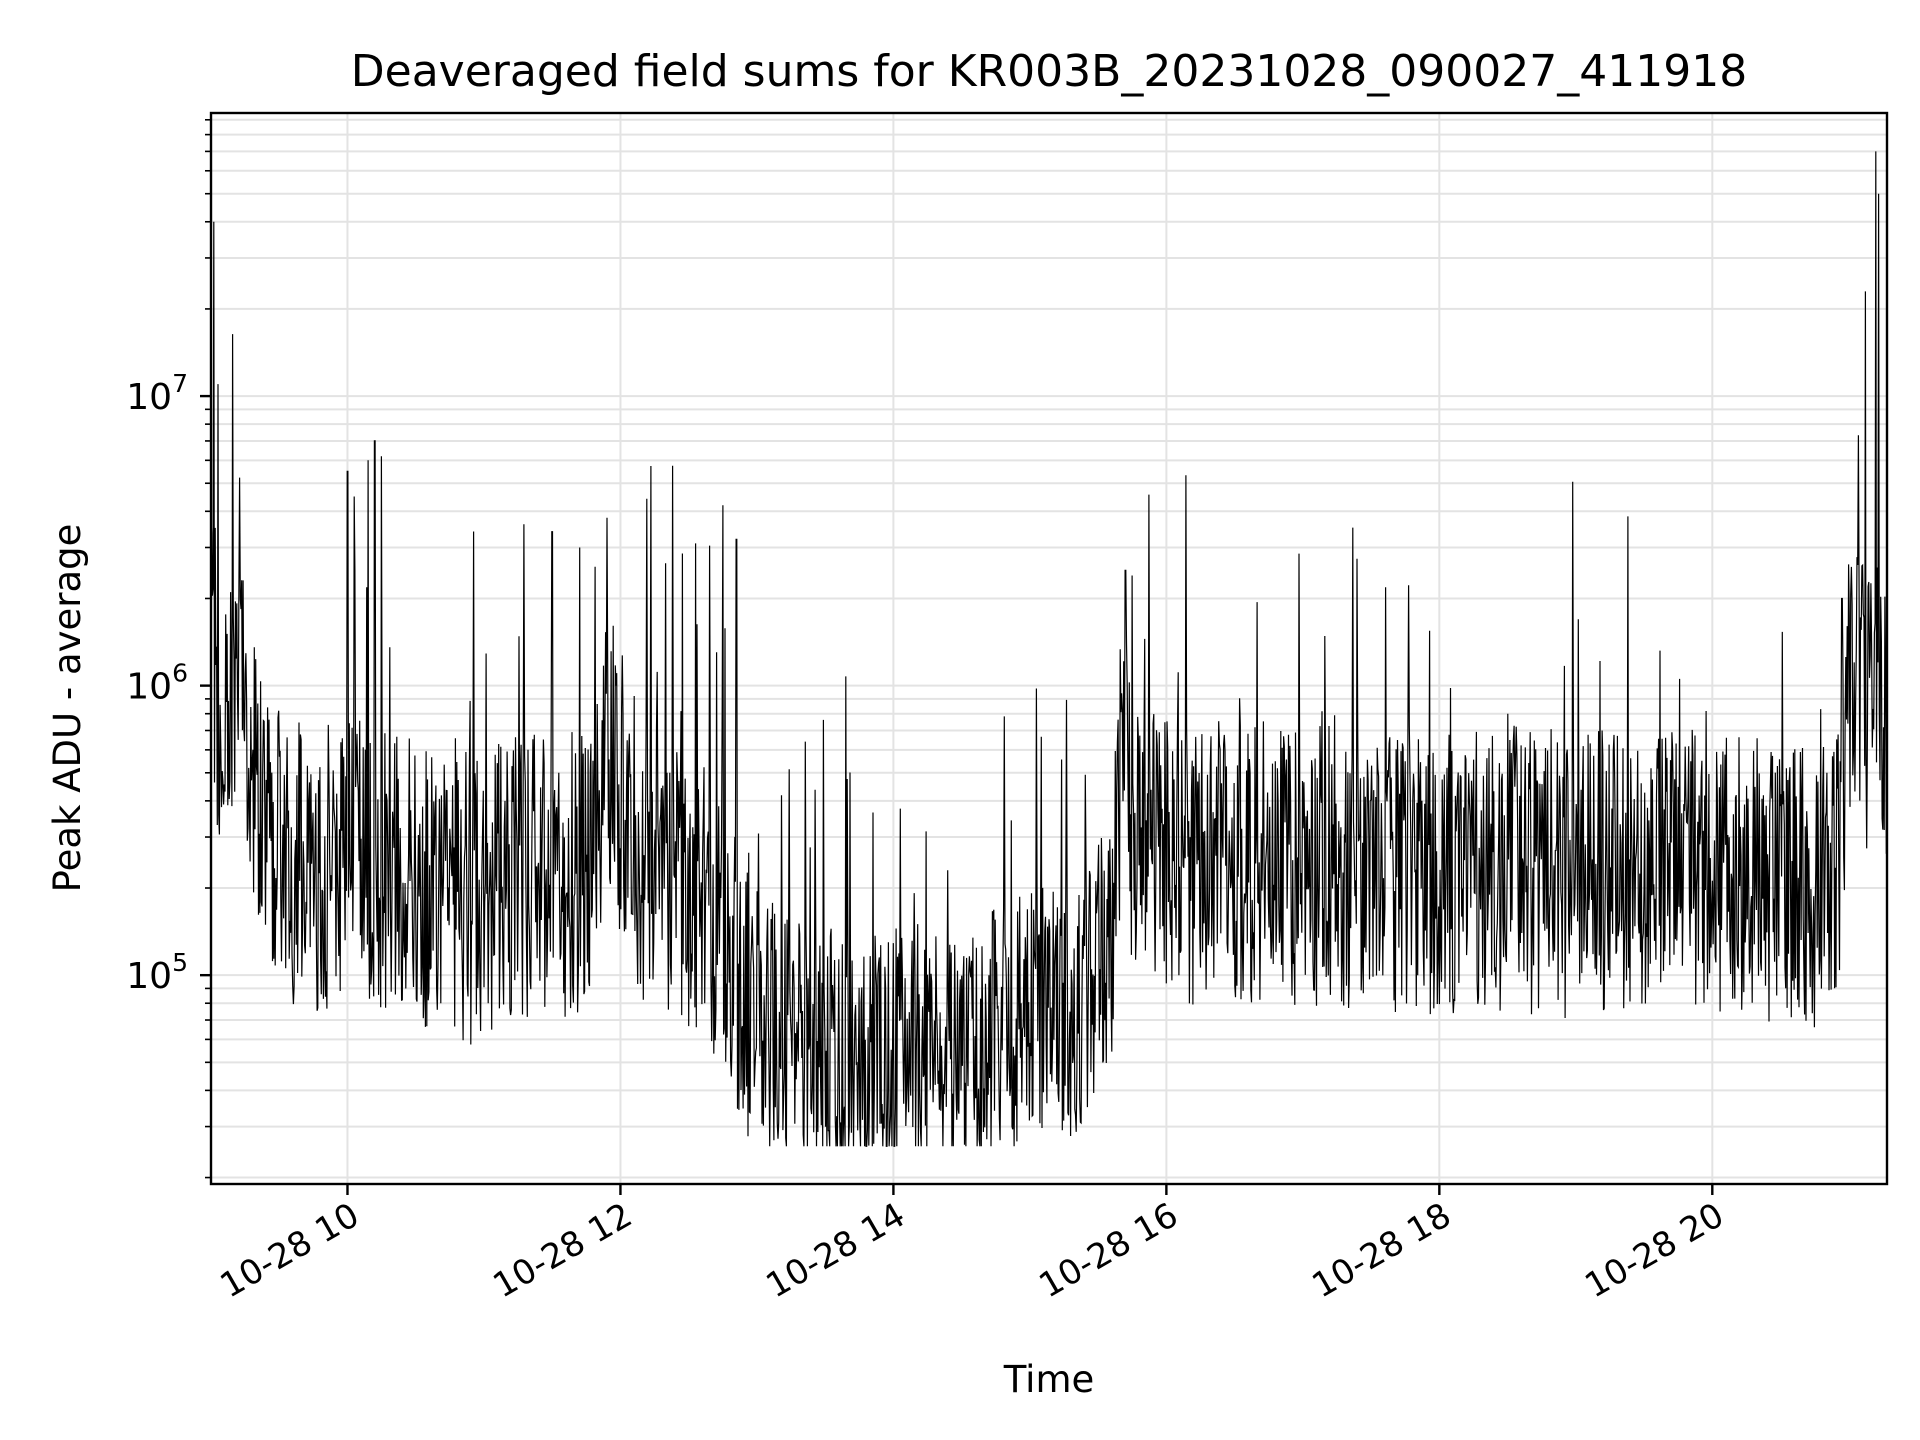 The height and width of the screenshot is (1440, 1920). What do you see at coordinates (180, 383) in the screenshot?
I see `y-tick-exponent: 7` at bounding box center [180, 383].